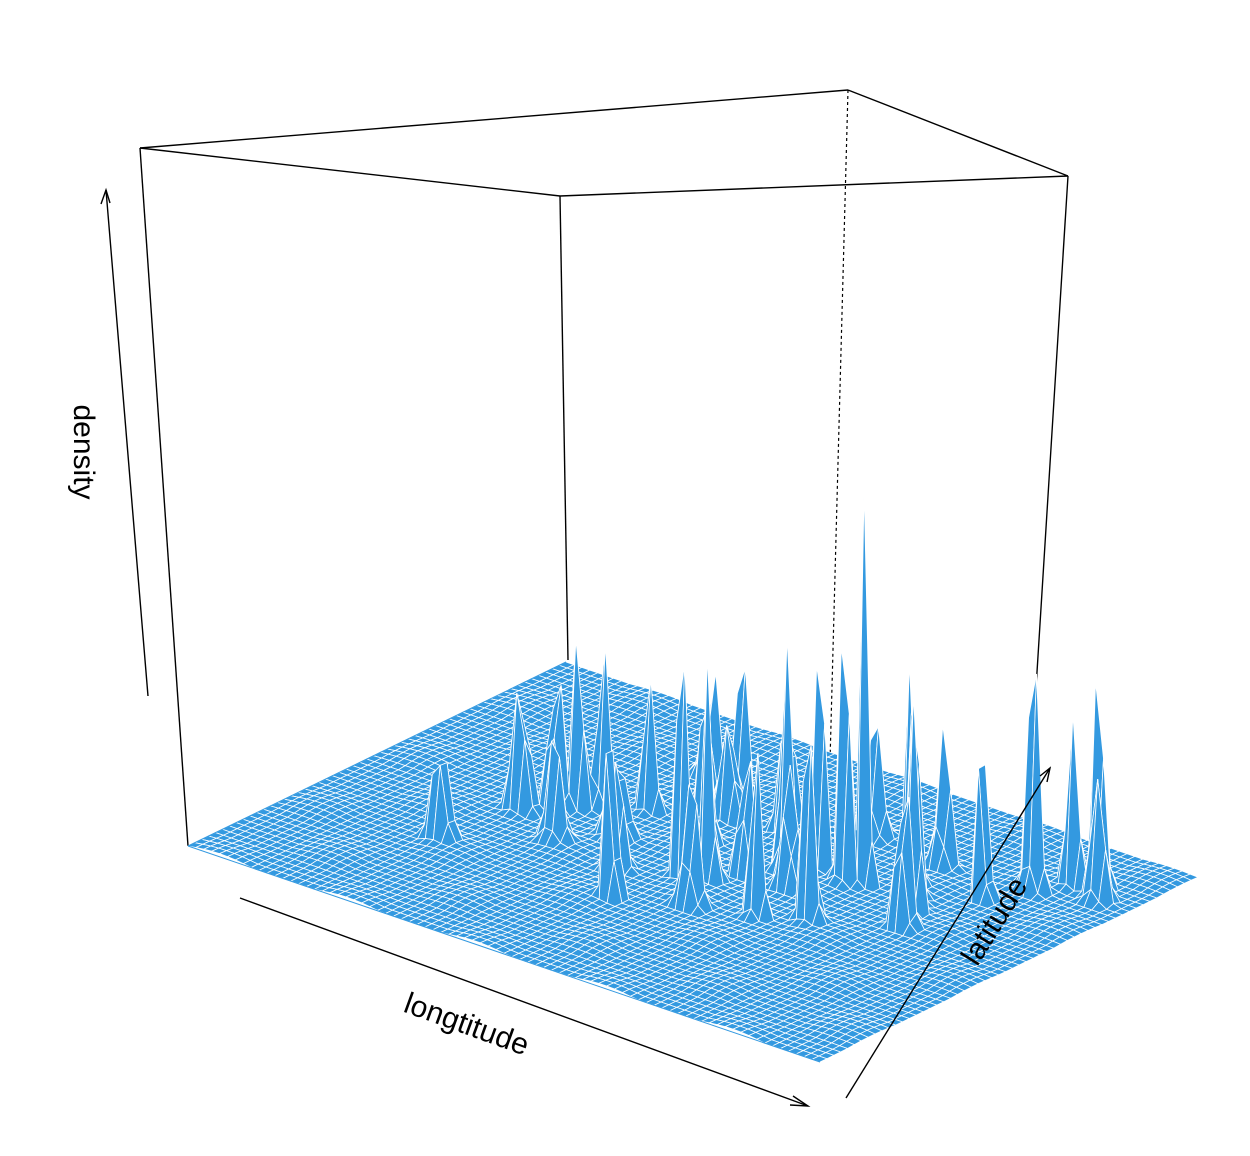  What do you see at coordinates (800, 1101) in the screenshot?
I see `longtitude-arrowhead` at bounding box center [800, 1101].